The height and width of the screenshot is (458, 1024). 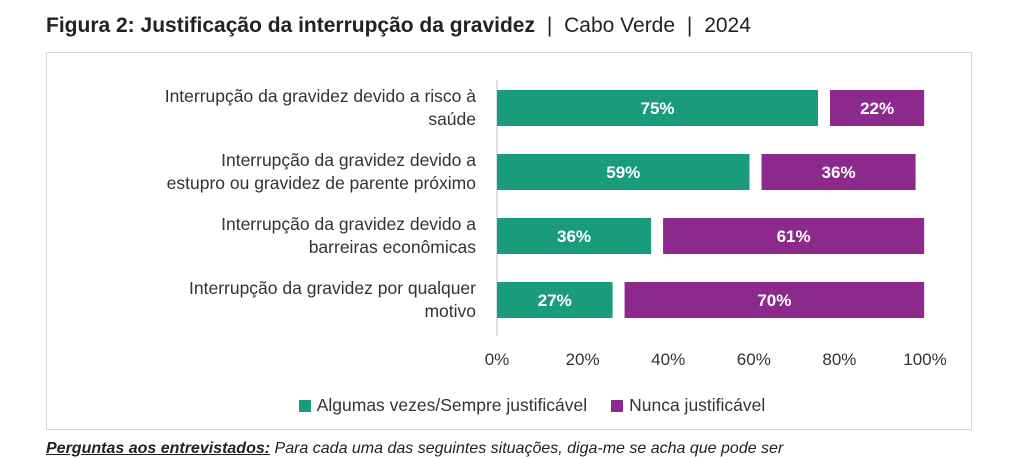 I want to click on data-label: 22%, so click(x=877, y=108).